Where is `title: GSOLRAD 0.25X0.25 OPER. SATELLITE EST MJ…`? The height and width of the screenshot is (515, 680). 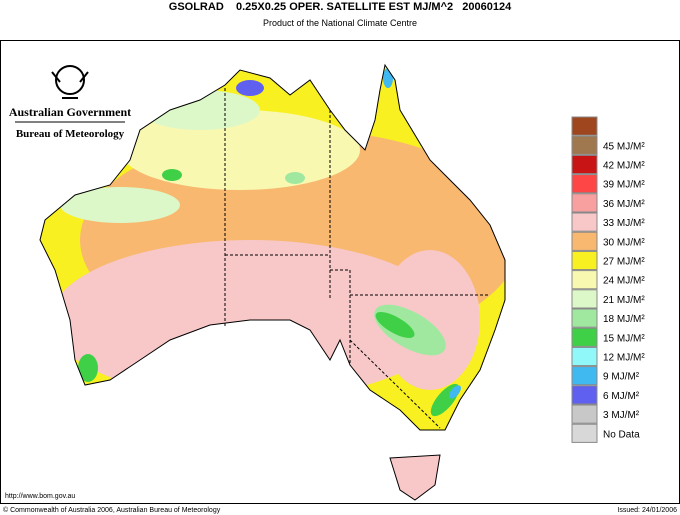
title: GSOLRAD 0.25X0.25 OPER. SATELLITE EST MJ… is located at coordinates (340, 7).